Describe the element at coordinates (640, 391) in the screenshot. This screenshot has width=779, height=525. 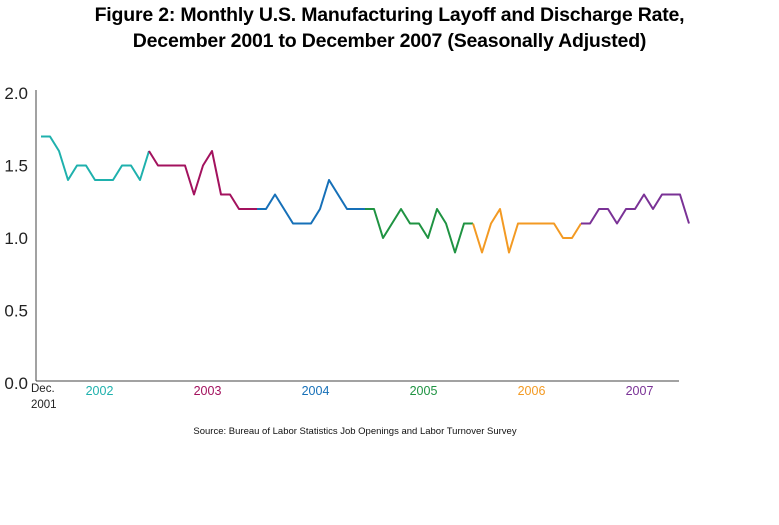
I see `x-year-label-2007: 2007` at that location.